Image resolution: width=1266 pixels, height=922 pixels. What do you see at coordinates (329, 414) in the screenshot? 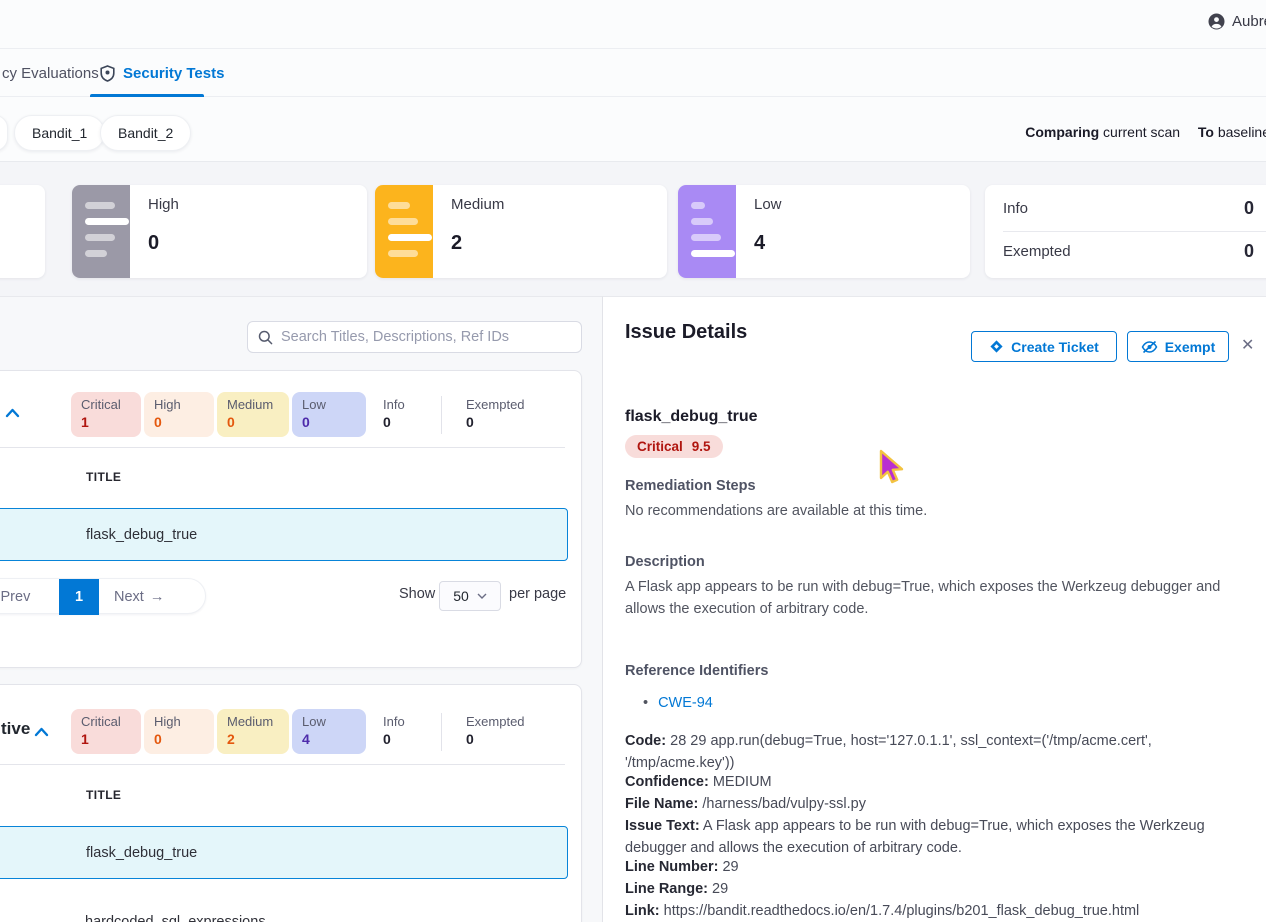
I see `chip-low: Low 0` at bounding box center [329, 414].